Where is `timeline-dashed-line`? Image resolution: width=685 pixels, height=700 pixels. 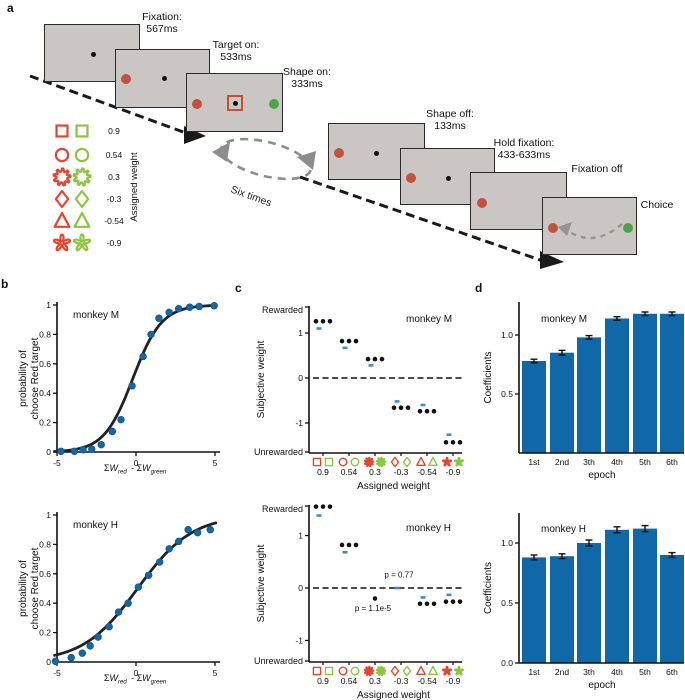 timeline-dashed-line is located at coordinates (421, 219).